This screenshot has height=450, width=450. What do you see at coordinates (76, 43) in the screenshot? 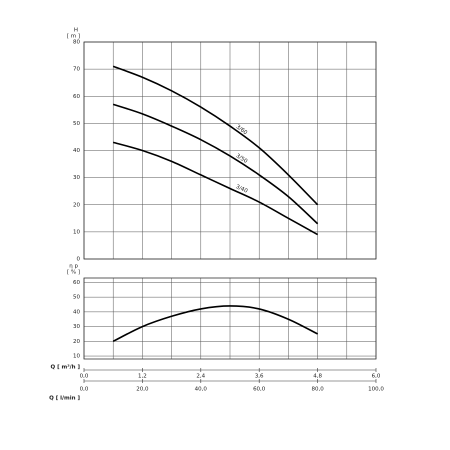
I see `y-tick-label: 80` at bounding box center [76, 43].